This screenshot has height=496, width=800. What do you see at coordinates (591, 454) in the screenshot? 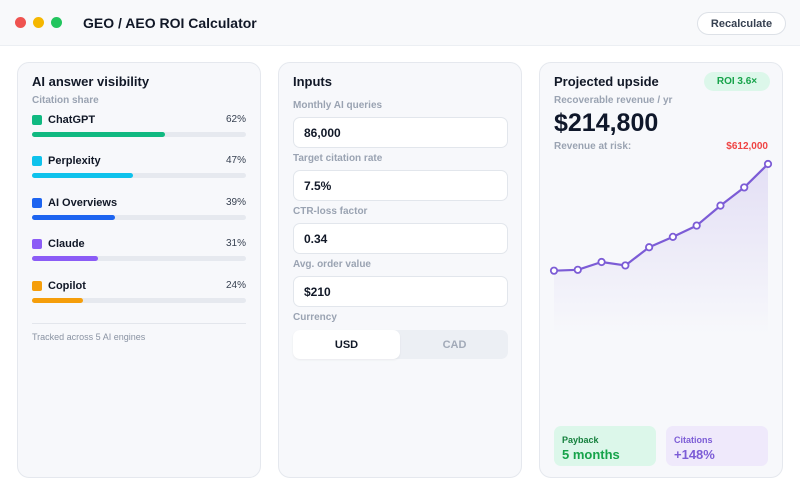
I see `payback-value: 5 months` at bounding box center [591, 454].